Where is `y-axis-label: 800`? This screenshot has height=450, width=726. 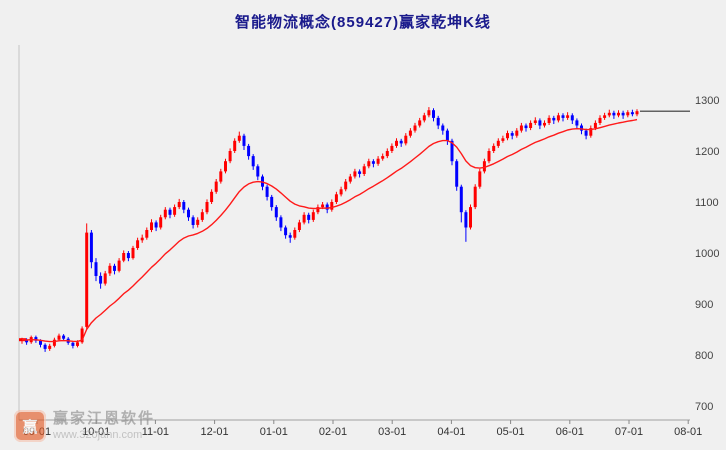 y-axis-label: 800 is located at coordinates (704, 356).